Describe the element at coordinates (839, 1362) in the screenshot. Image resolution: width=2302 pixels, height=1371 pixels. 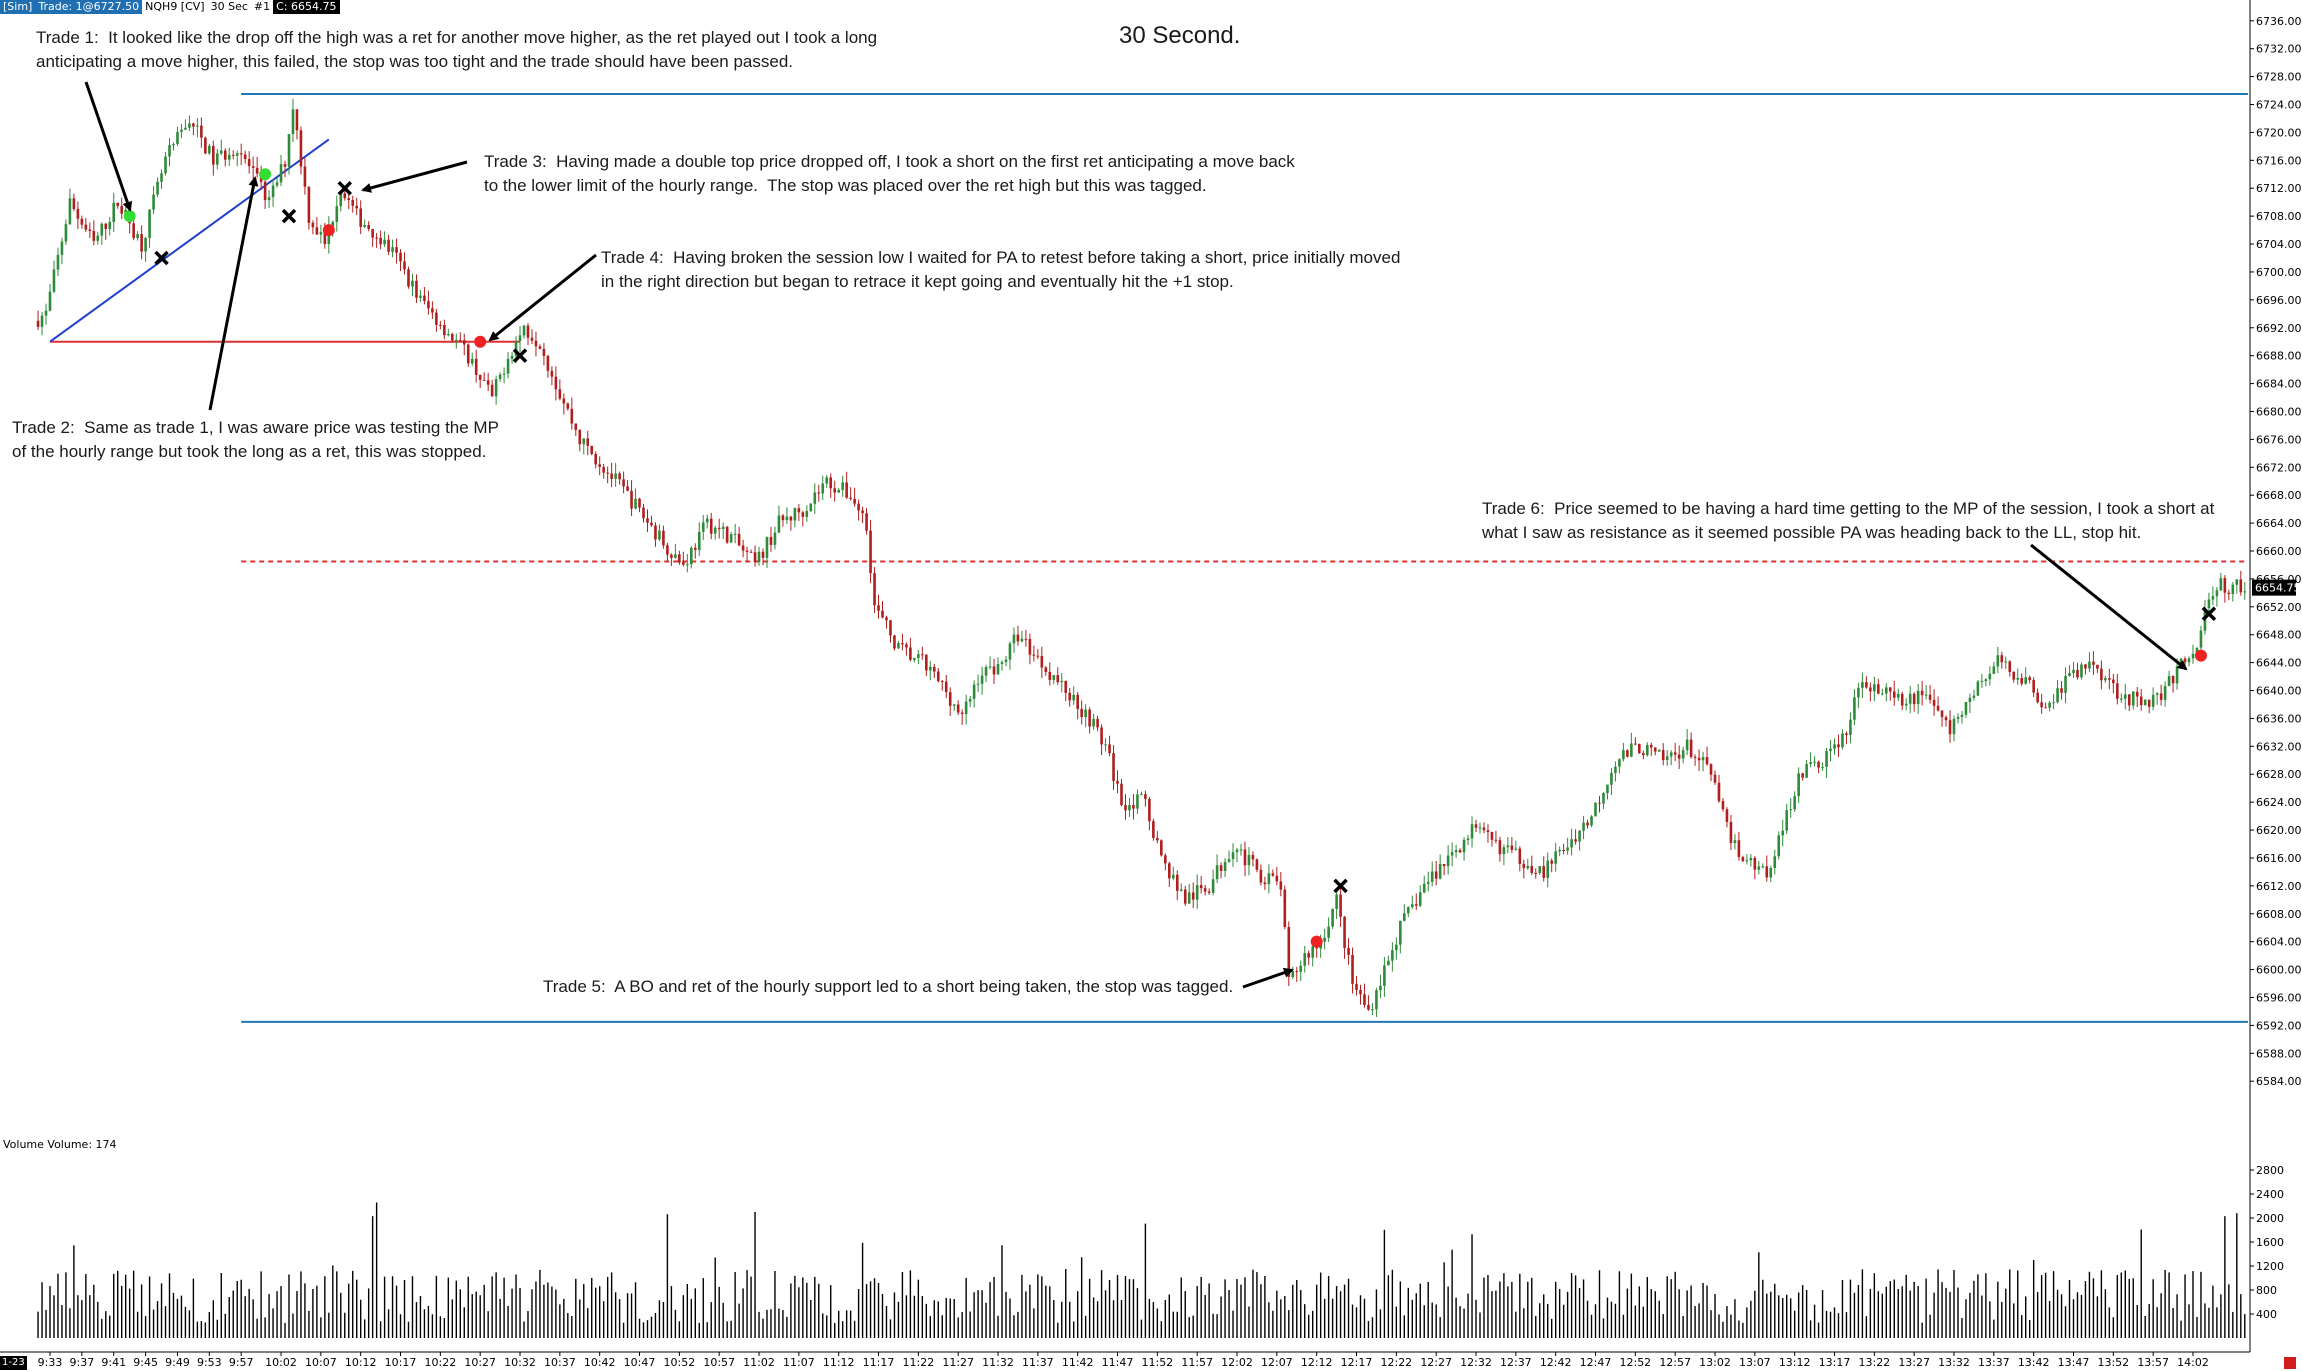
I see `time-tick-label: 11:12` at that location.